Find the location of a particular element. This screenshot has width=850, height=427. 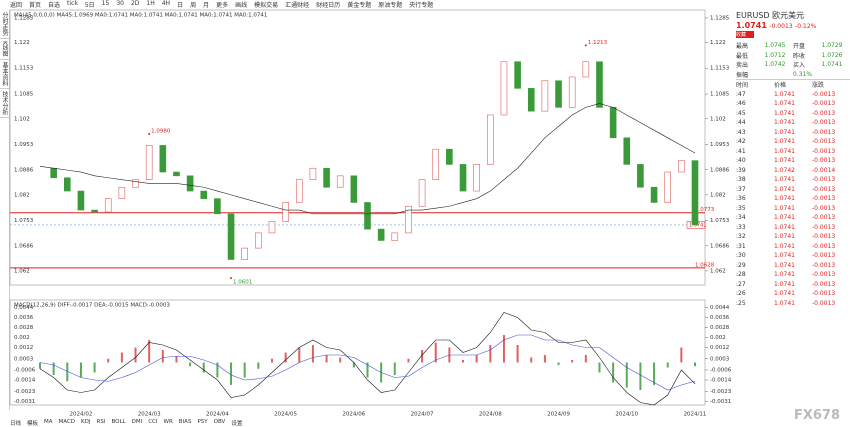

bottom-tab: BOLL is located at coordinates (118, 422).